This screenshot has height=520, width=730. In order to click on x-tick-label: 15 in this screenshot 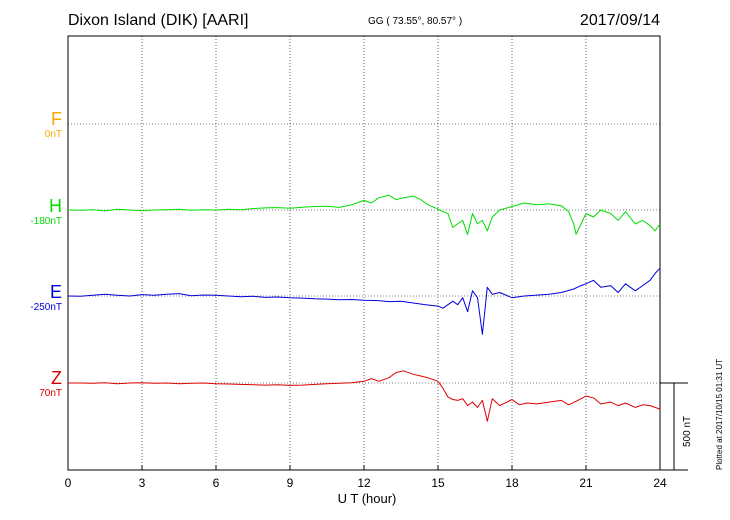, I will do `click(438, 483)`.